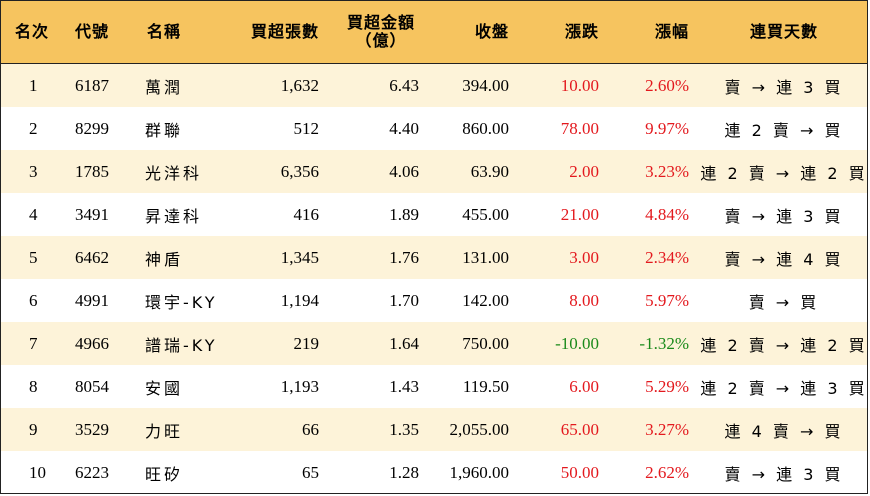 The height and width of the screenshot is (496, 870). What do you see at coordinates (306, 128) in the screenshot?
I see `cell-lots: 512` at bounding box center [306, 128].